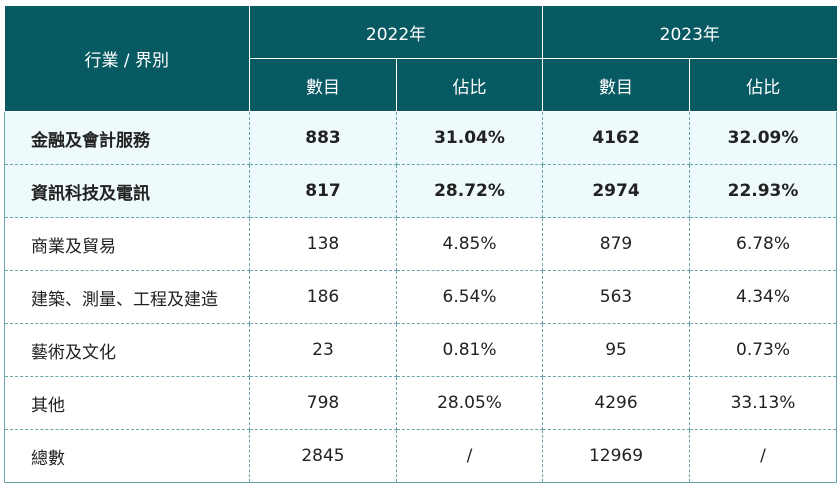 Image resolution: width=840 pixels, height=495 pixels. I want to click on cell-count-2023: 563, so click(616, 297).